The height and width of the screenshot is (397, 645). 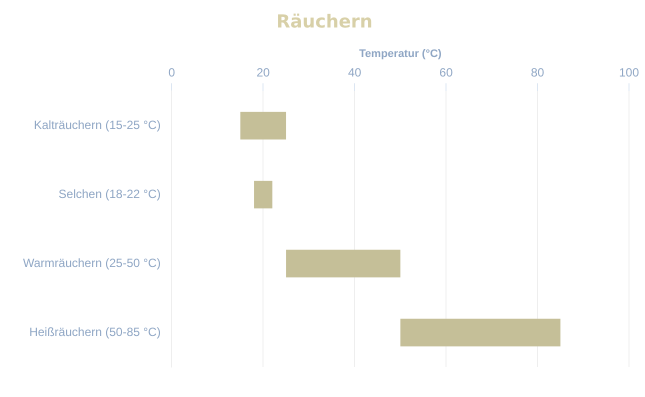 What do you see at coordinates (172, 72) in the screenshot?
I see `x-tick-label: 0` at bounding box center [172, 72].